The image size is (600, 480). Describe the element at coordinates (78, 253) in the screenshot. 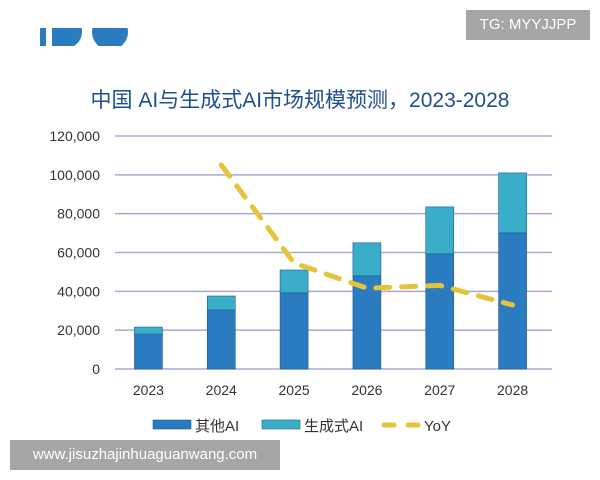

I see `y-tick-label: 60,000` at that location.